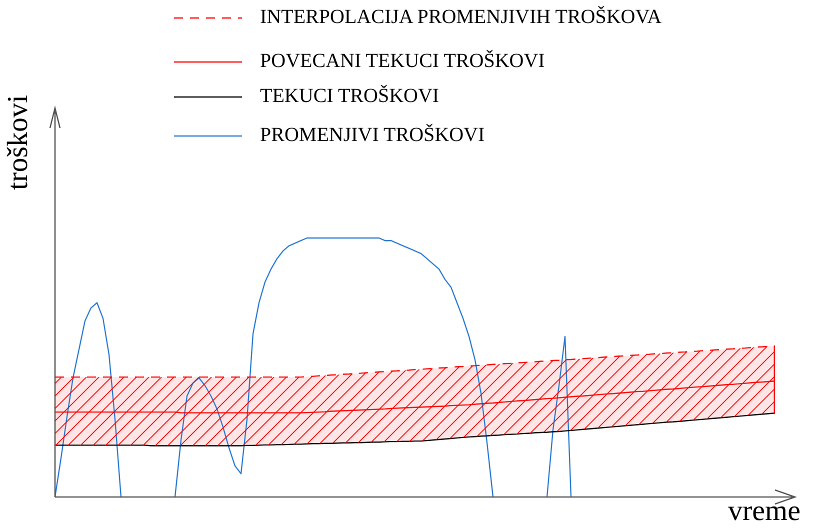 Image resolution: width=817 pixels, height=529 pixels. Describe the element at coordinates (350, 96) in the screenshot. I see `legend-label: TEKUCI TROŠKOVI` at that location.